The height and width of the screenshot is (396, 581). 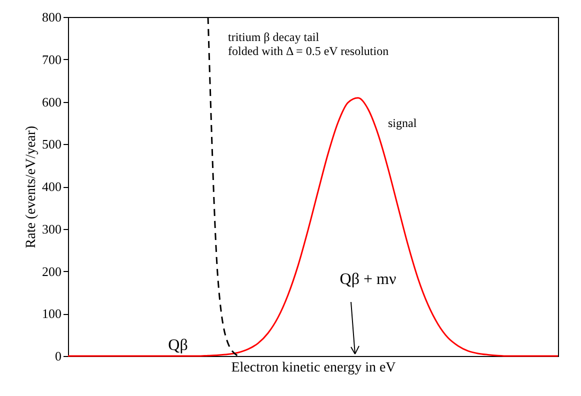 What do you see at coordinates (403, 123) in the screenshot?
I see `series-label: signal` at bounding box center [403, 123].